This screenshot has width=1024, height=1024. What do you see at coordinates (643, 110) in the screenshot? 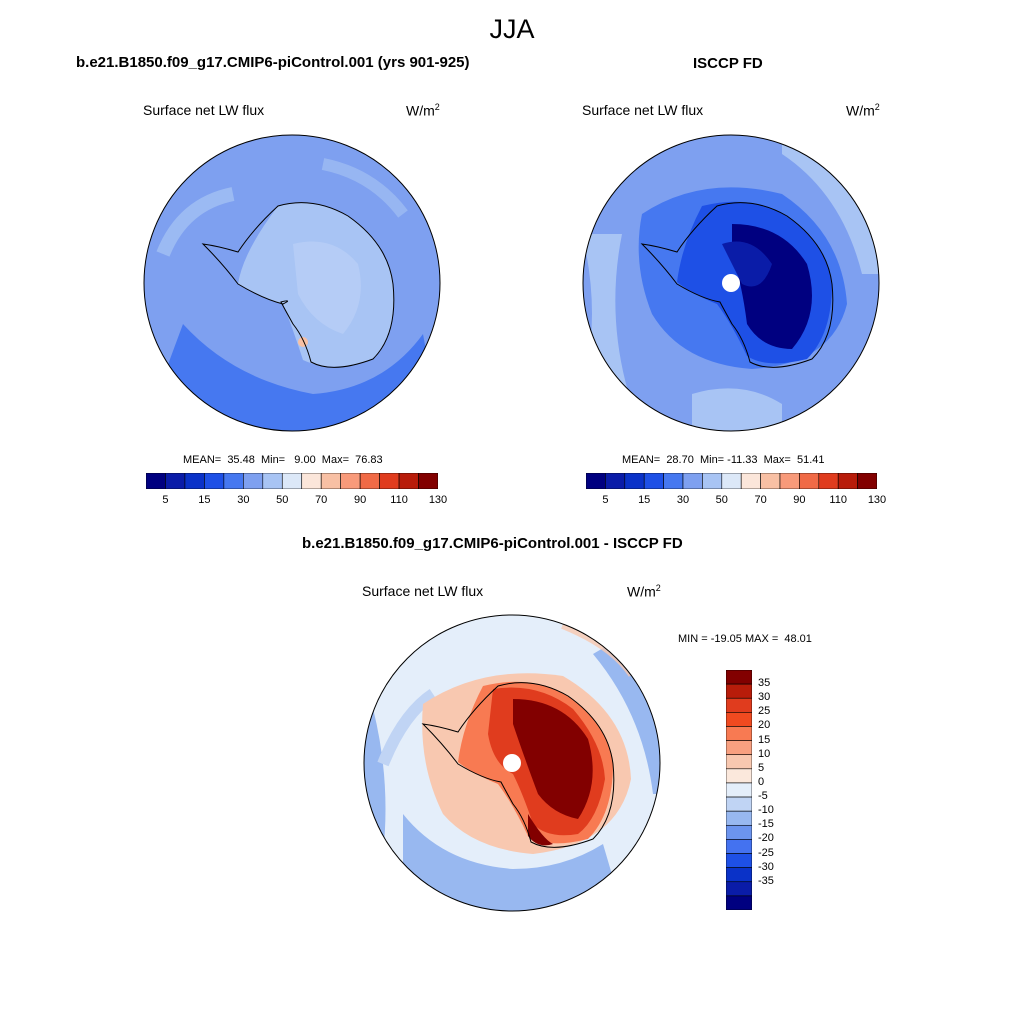
I see `panel2-variable-label: Surface net LW flux` at bounding box center [643, 110].